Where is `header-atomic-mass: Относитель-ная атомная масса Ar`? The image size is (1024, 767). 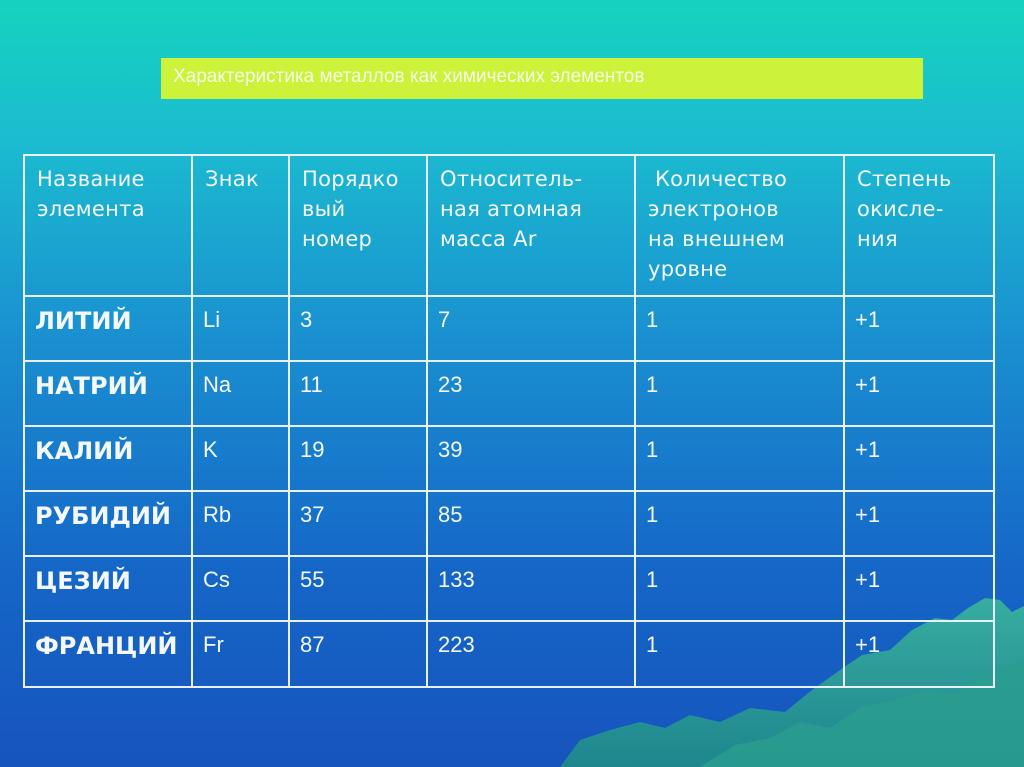
header-atomic-mass: Относитель-ная атомная масса Ar is located at coordinates (531, 225).